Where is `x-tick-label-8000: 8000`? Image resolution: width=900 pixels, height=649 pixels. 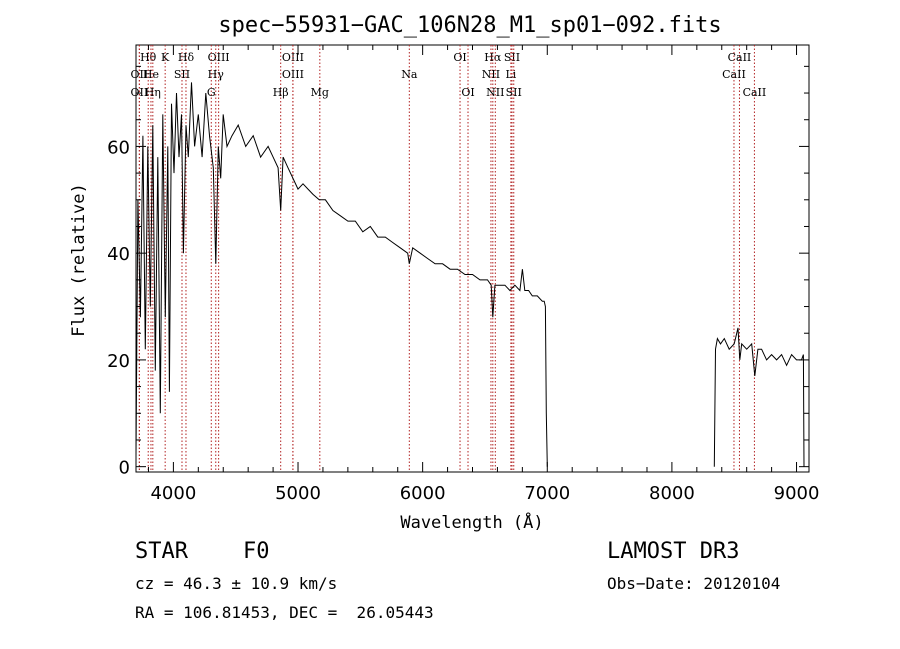 x-tick-label-8000: 8000 is located at coordinates (672, 493).